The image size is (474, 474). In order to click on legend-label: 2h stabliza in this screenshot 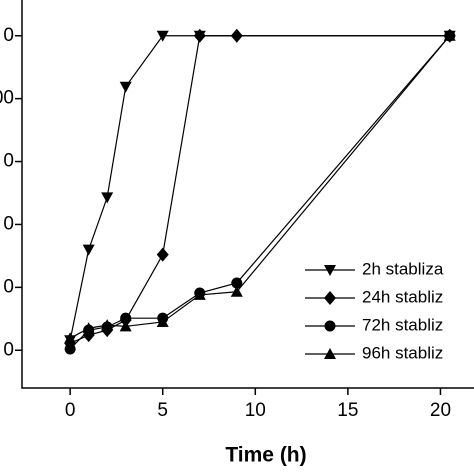, I will do `click(403, 268)`.